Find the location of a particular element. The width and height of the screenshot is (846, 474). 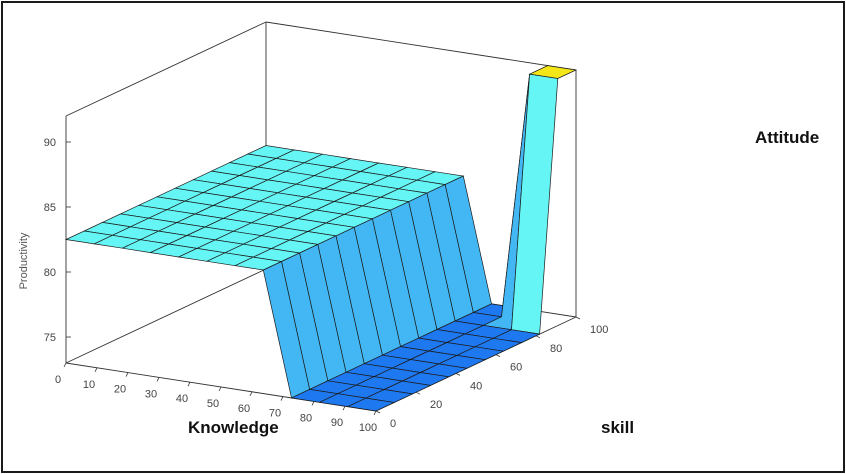

back-top-line-right is located at coordinates (421, 46).